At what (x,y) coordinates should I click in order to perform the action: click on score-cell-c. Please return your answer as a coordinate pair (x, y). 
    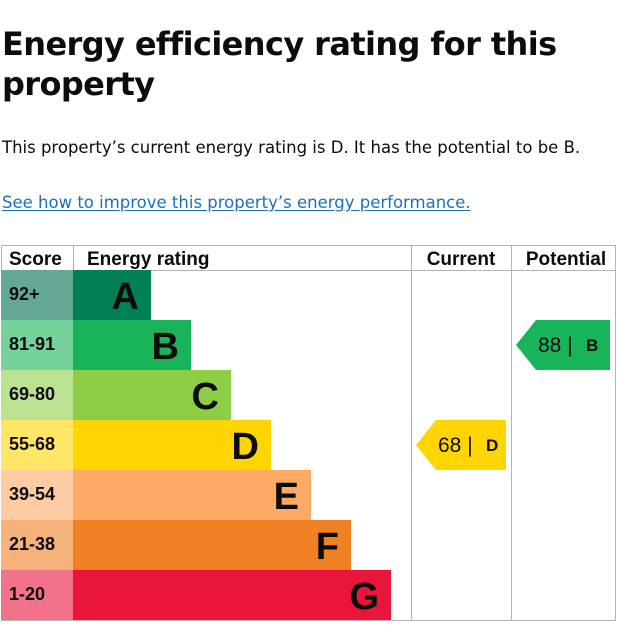
    Looking at the image, I should click on (37, 395).